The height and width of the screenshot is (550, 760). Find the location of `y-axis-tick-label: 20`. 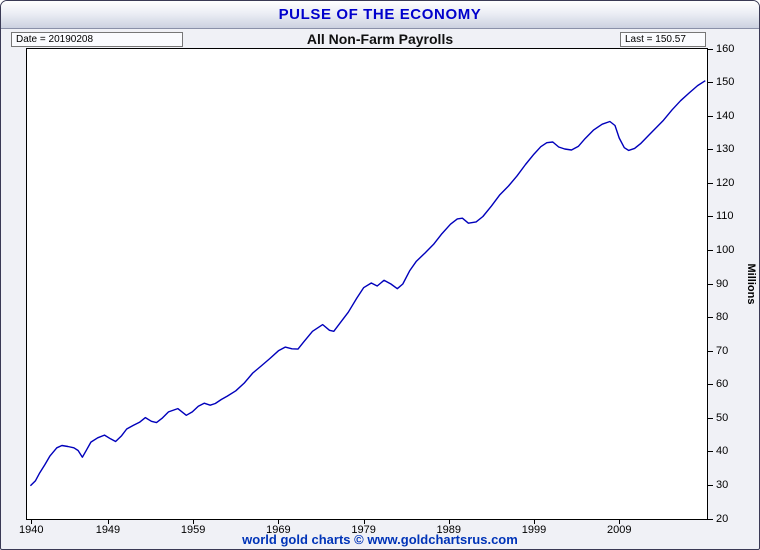

y-axis-tick-label: 20 is located at coordinates (722, 518).